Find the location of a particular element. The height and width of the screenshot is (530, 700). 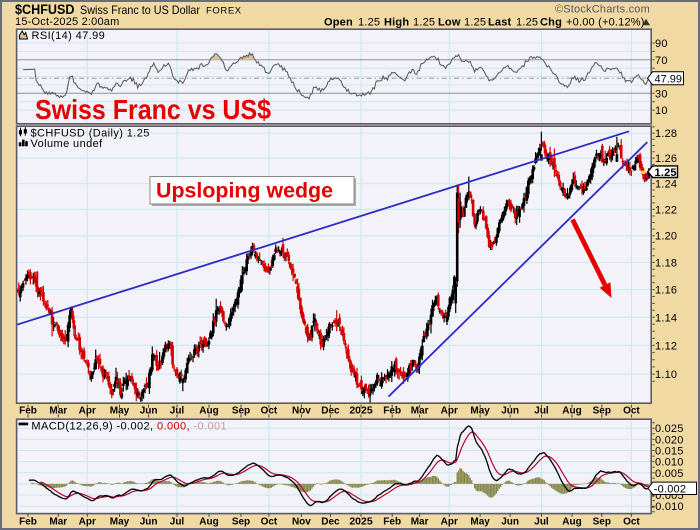

svg-text: 0.025 is located at coordinates (669, 429).